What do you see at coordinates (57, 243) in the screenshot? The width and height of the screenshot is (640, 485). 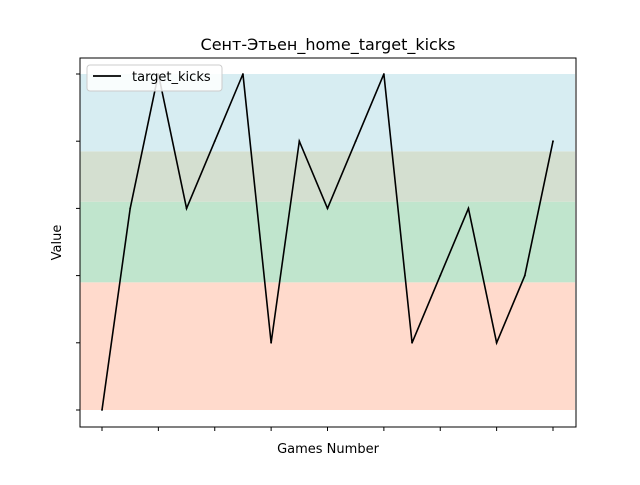 I see `y-axis-label: Value` at bounding box center [57, 243].